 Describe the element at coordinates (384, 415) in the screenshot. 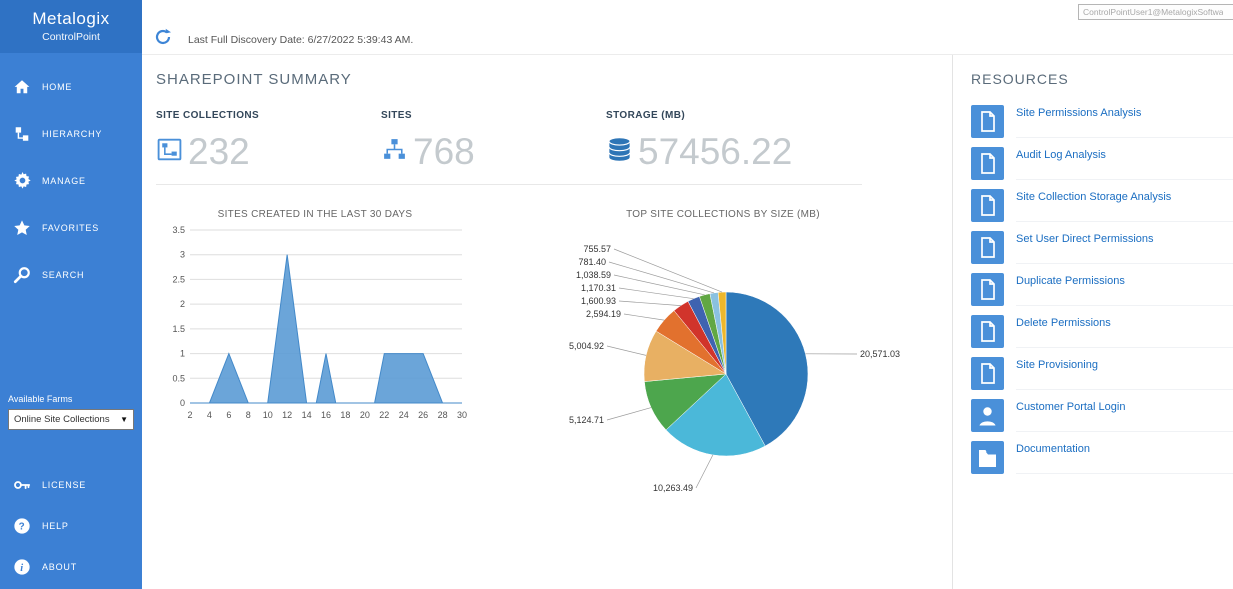

I see `x-tick-label: 22` at that location.